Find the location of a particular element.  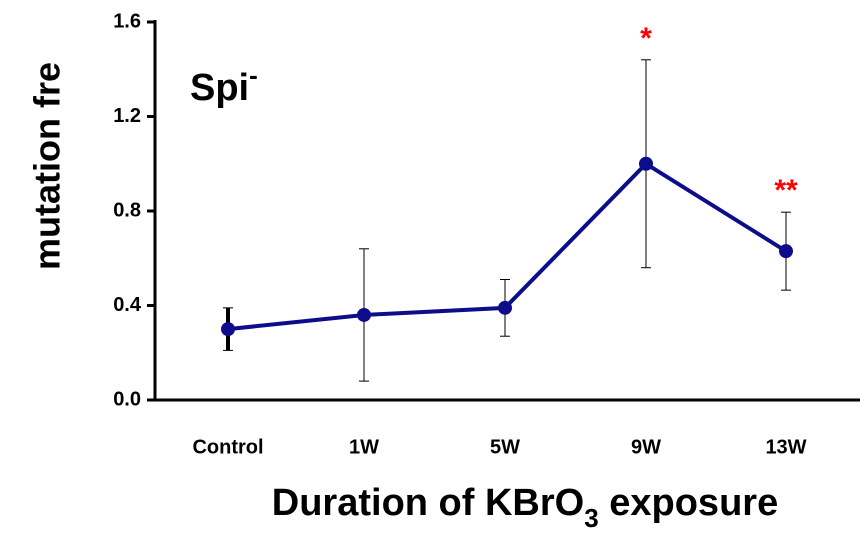

x-label-subscript: 3 is located at coordinates (591, 518).